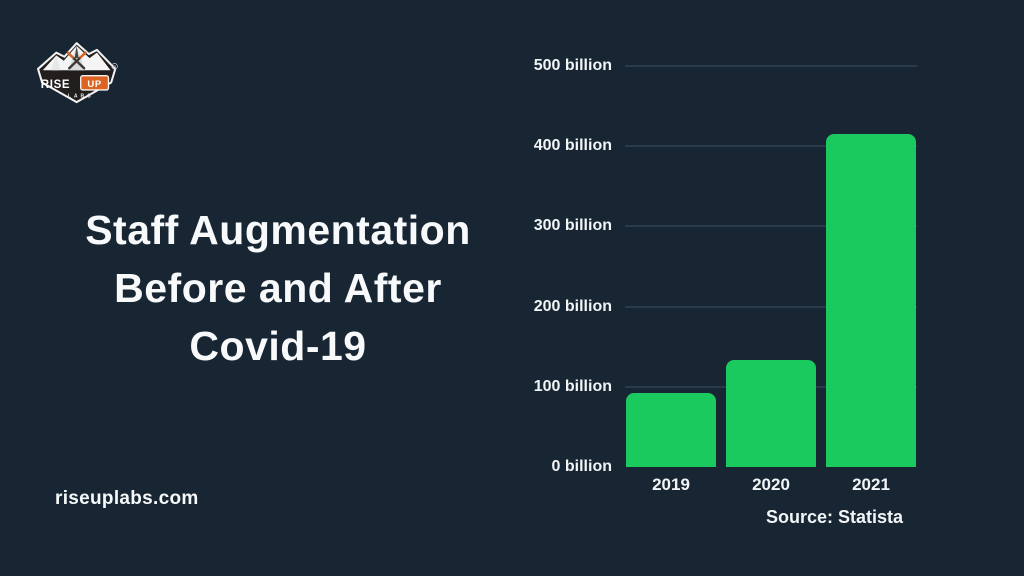  Describe the element at coordinates (834, 517) in the screenshot. I see `source-attribution: Source: Statista` at that location.